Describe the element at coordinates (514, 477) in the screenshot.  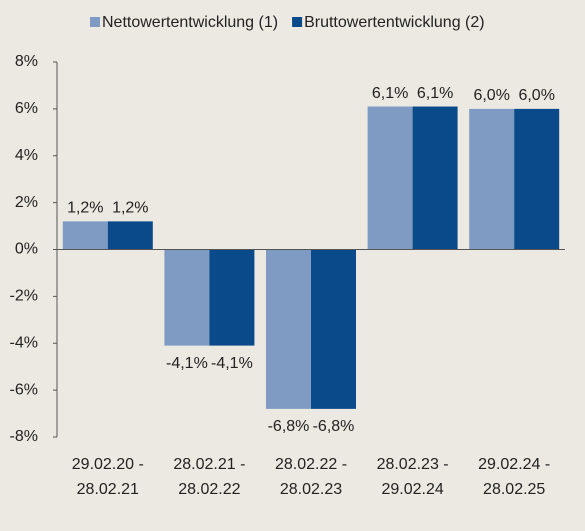
I see `x-tick-label: 29.02.24 -28.02.25` at that location.